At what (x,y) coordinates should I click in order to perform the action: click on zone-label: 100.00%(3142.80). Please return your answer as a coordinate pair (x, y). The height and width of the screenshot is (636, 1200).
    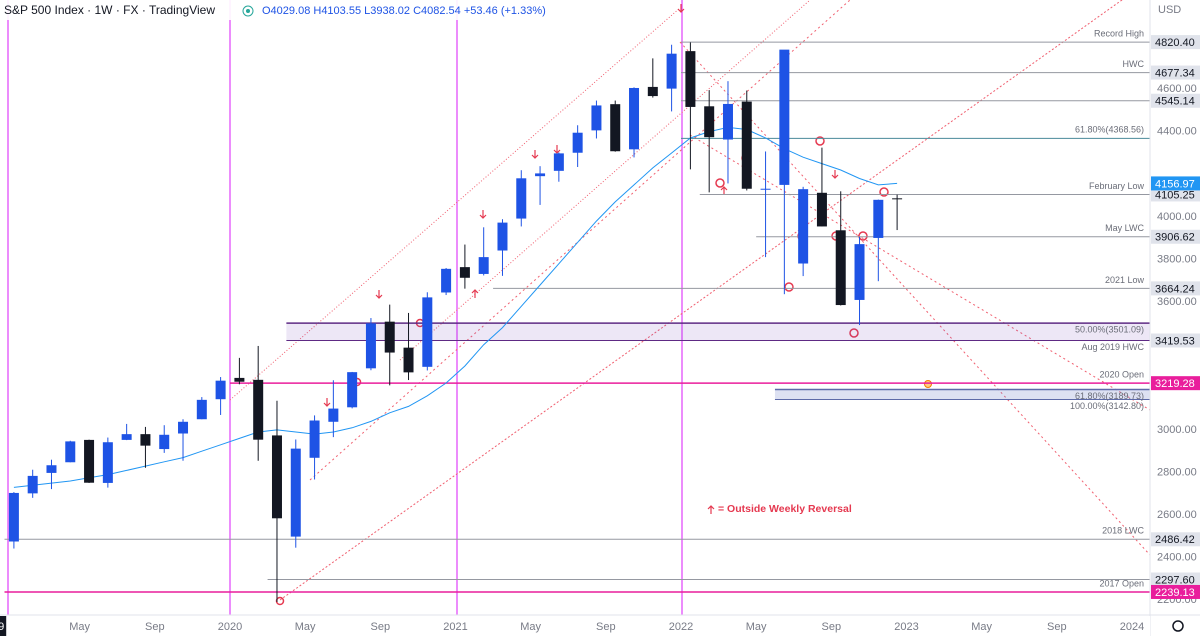
    Looking at the image, I should click on (1107, 406).